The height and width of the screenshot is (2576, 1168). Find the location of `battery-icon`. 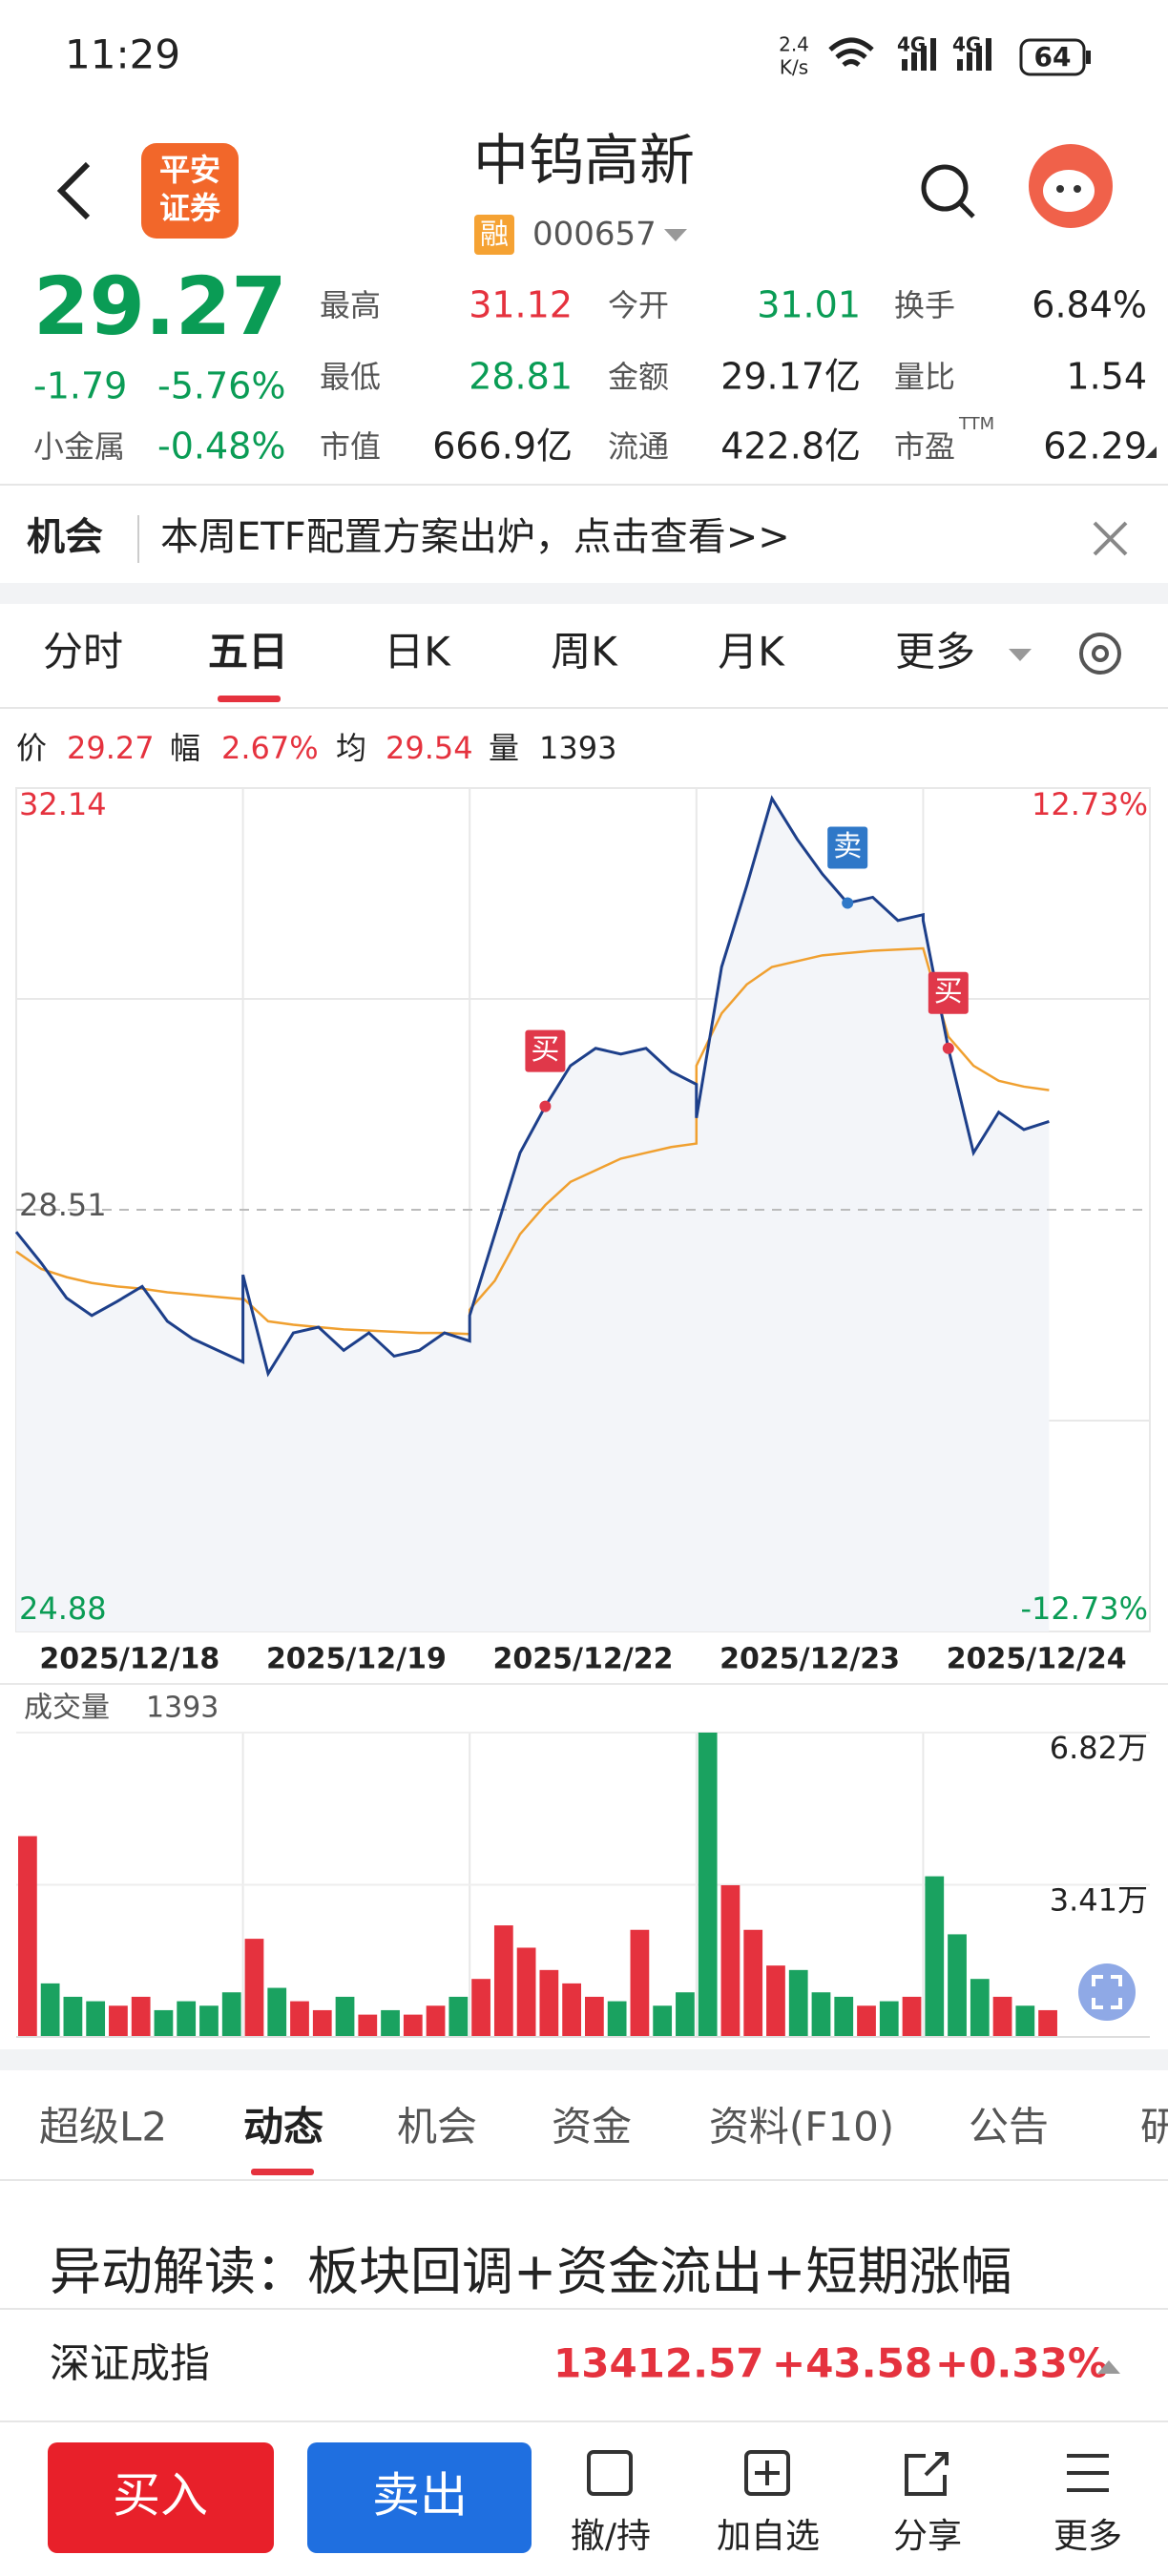

battery-icon is located at coordinates (1052, 57).